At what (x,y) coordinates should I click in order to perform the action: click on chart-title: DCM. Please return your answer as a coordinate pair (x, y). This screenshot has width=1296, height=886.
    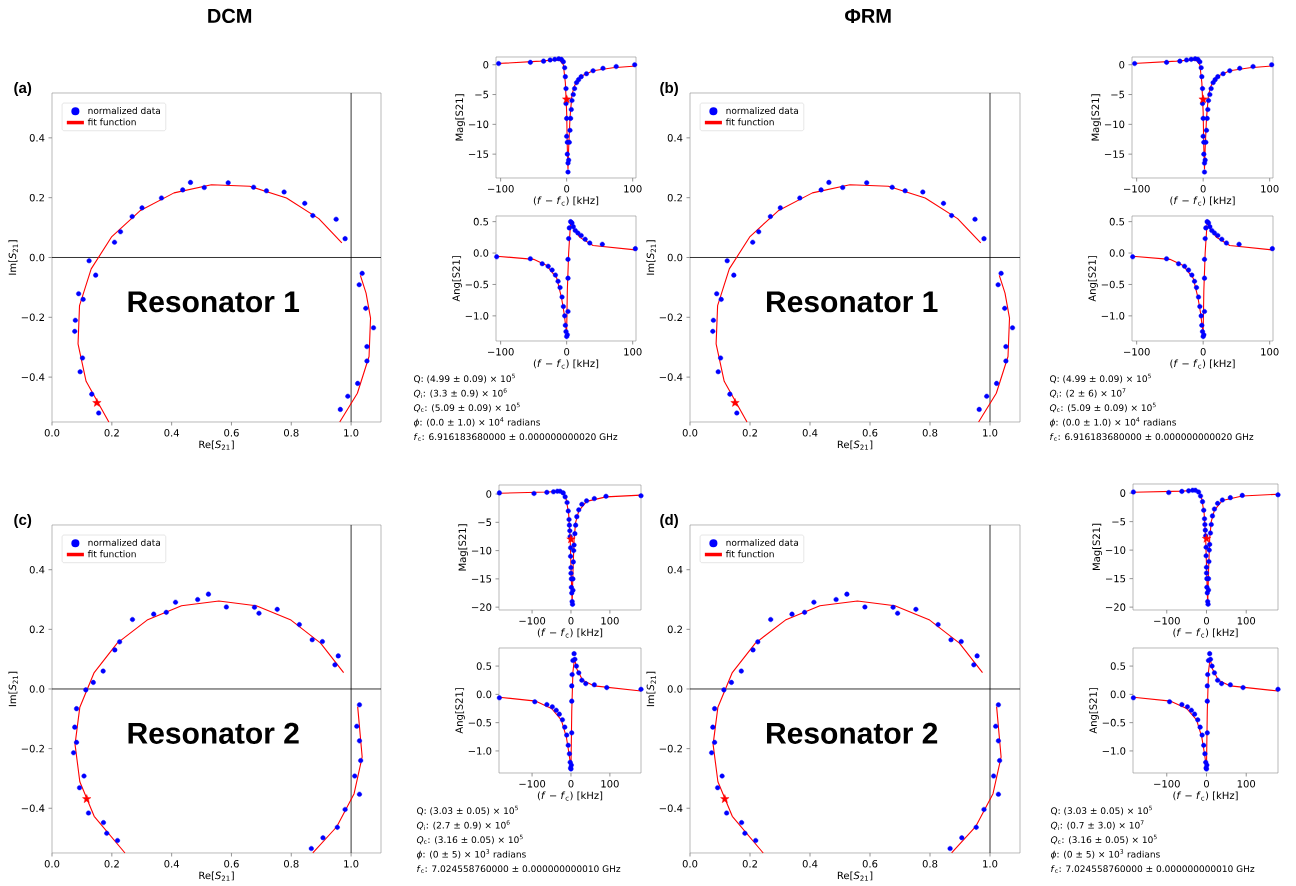
    Looking at the image, I should click on (230, 15).